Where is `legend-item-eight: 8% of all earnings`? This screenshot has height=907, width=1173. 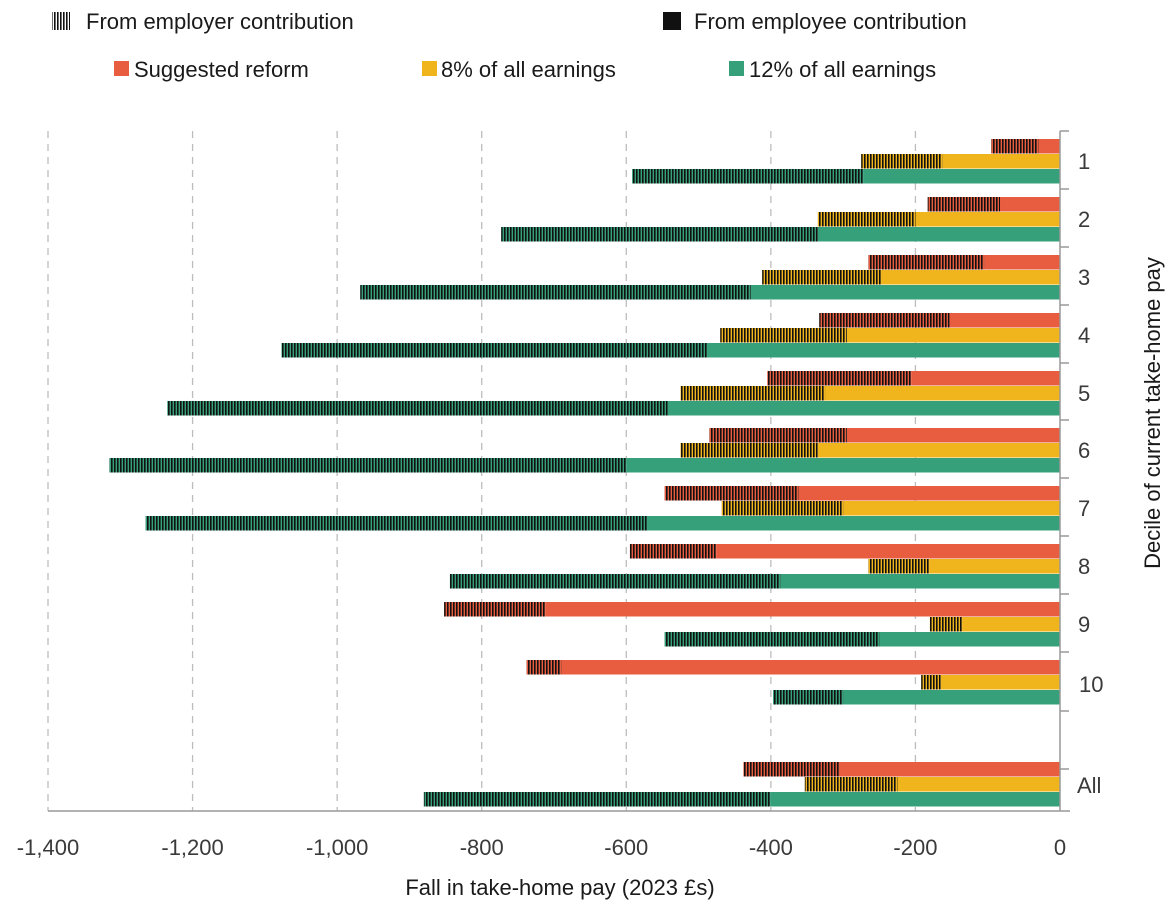 legend-item-eight: 8% of all earnings is located at coordinates (519, 69).